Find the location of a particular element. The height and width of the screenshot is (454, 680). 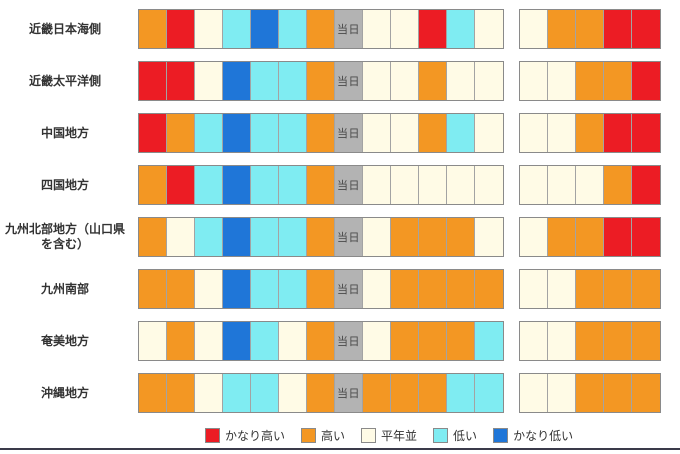

forecast-row: 九州南部 当日 is located at coordinates (330, 289).